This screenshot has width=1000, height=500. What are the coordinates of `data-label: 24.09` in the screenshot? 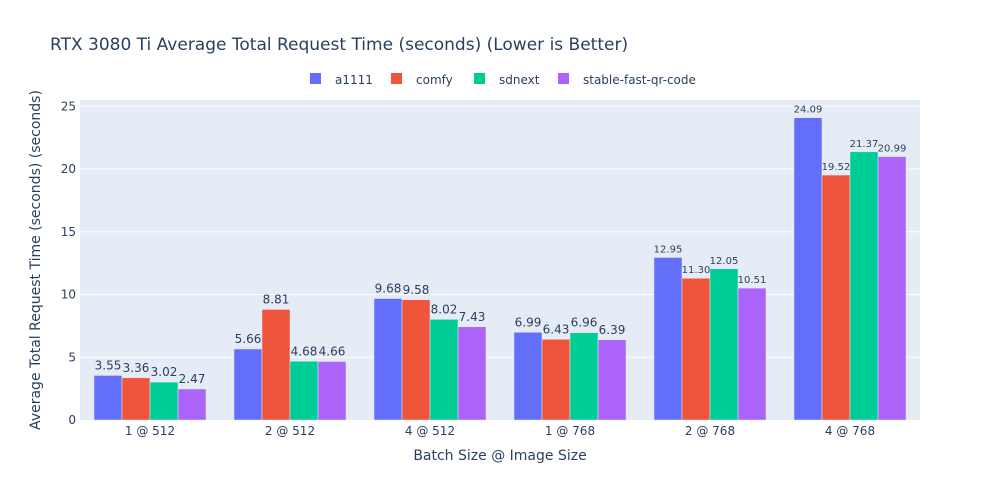 It's located at (808, 110).